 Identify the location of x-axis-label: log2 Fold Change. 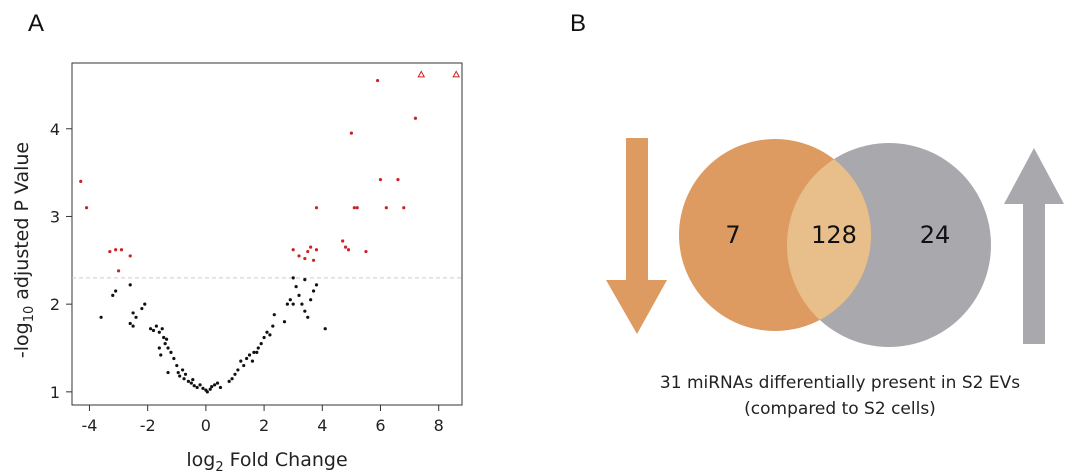
(266, 460).